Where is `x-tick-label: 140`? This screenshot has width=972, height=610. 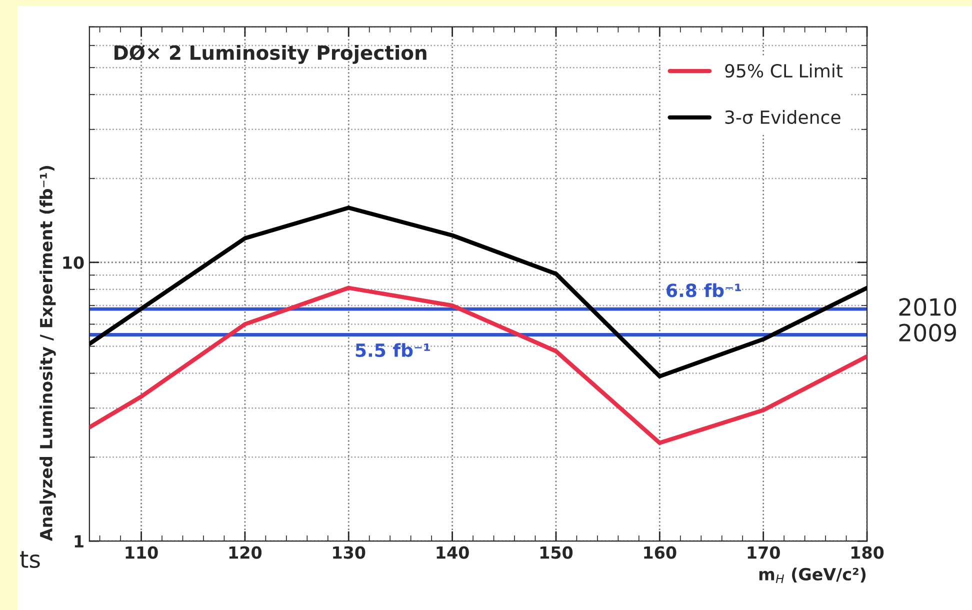 x-tick-label: 140 is located at coordinates (452, 552).